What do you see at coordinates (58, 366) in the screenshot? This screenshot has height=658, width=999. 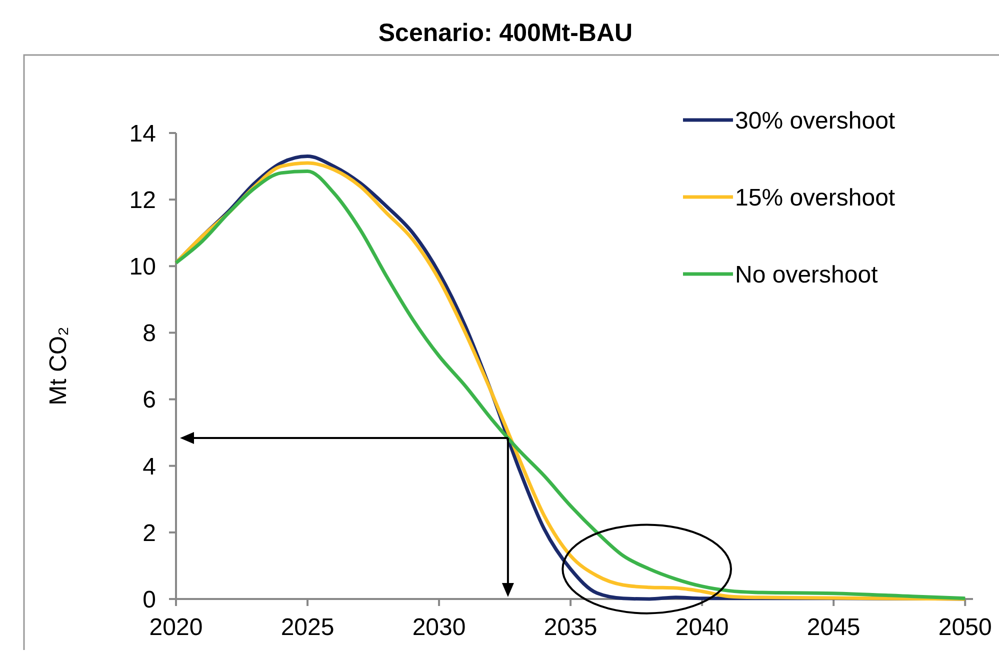 I see `y-axis-title: Mt CO₂` at bounding box center [58, 366].